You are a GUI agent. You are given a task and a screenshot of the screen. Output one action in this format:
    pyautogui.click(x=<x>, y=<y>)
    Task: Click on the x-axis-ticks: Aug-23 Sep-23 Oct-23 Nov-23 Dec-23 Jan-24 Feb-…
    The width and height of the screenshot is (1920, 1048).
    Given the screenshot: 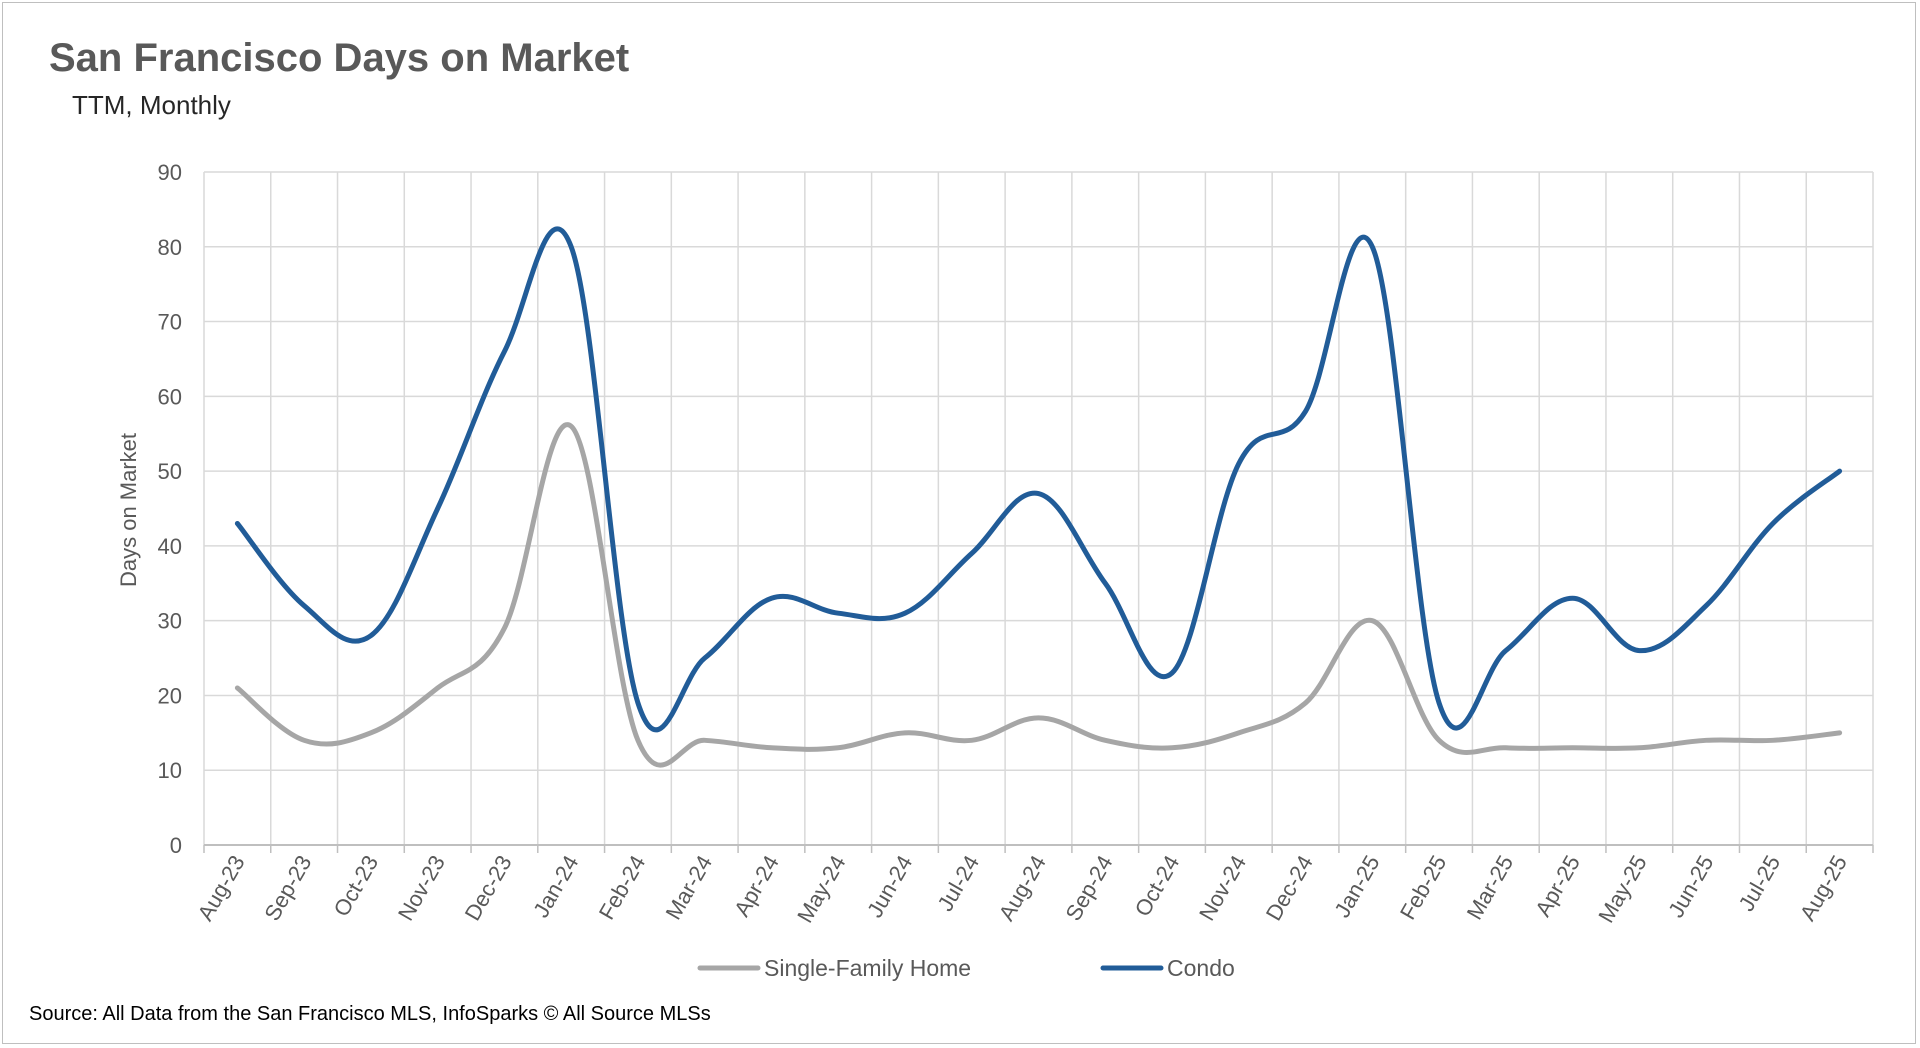 What is the action you would take?
    pyautogui.click(x=1022, y=889)
    